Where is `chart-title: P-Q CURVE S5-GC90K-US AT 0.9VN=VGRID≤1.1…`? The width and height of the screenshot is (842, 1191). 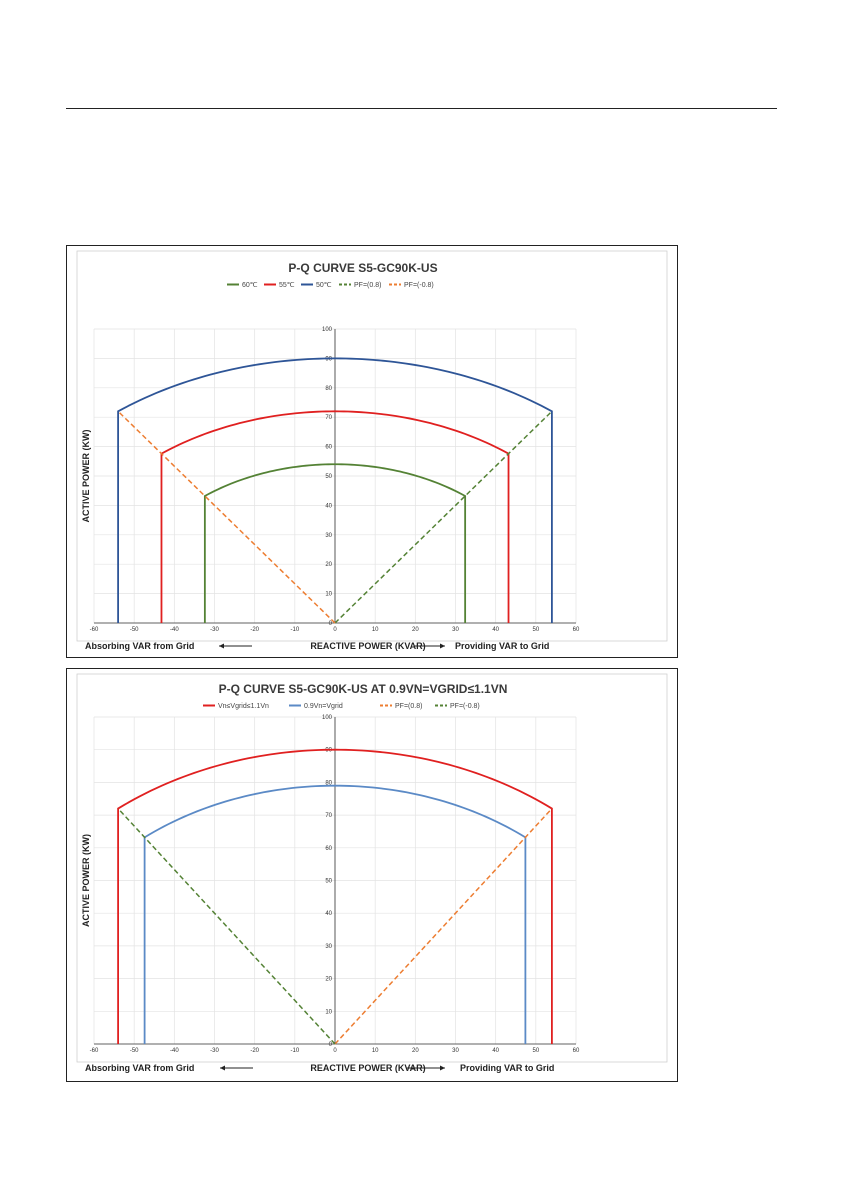 chart-title: P-Q CURVE S5-GC90K-US AT 0.9VN=VGRID≤1.1… is located at coordinates (363, 689).